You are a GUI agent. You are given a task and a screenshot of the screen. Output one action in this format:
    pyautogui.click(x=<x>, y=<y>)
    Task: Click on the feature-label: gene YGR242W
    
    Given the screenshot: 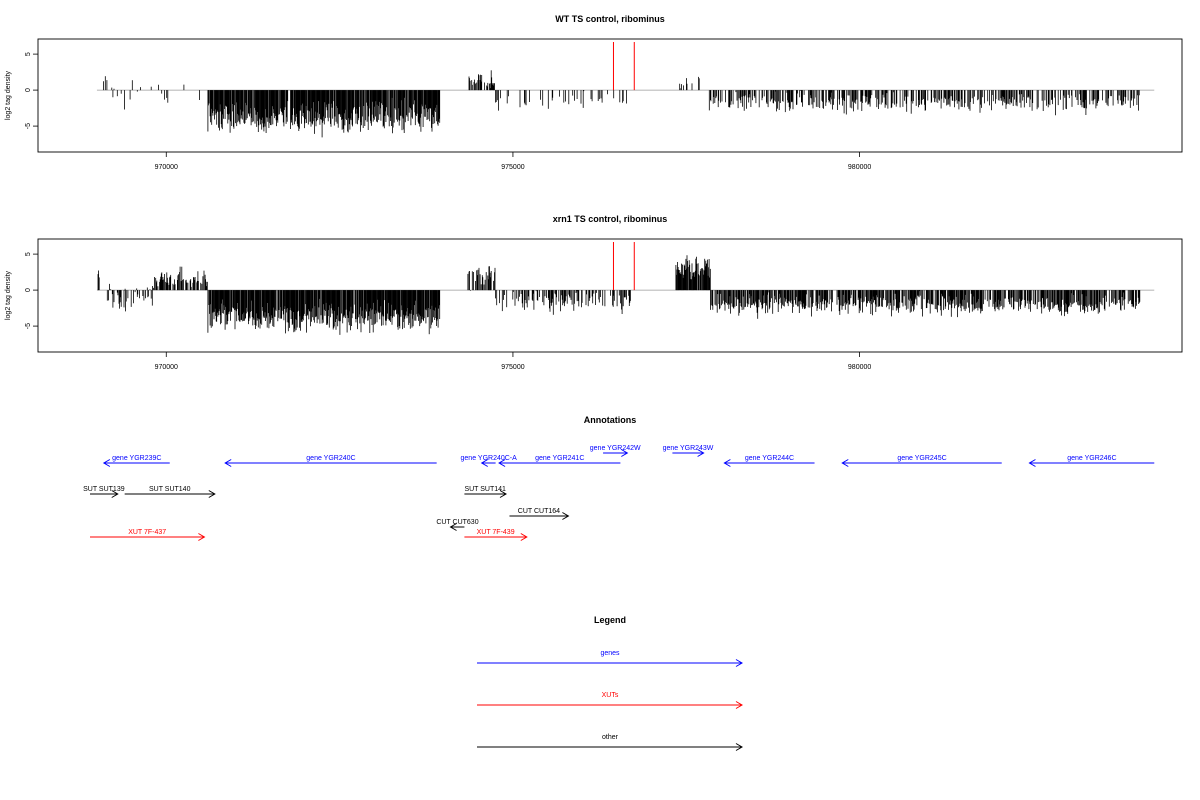 What is the action you would take?
    pyautogui.click(x=615, y=448)
    